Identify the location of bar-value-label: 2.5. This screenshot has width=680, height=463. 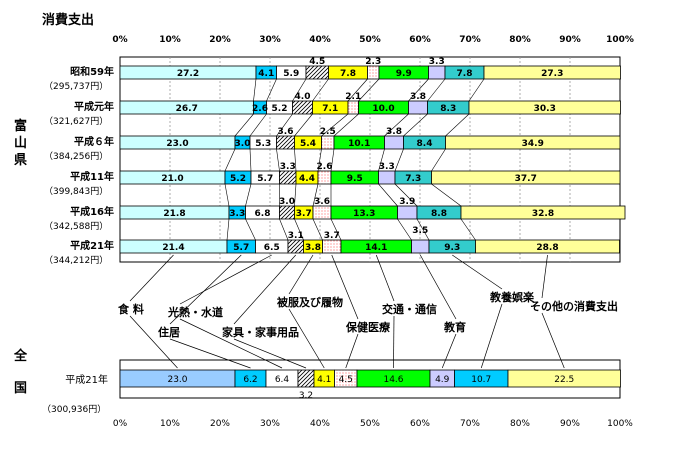
(328, 132).